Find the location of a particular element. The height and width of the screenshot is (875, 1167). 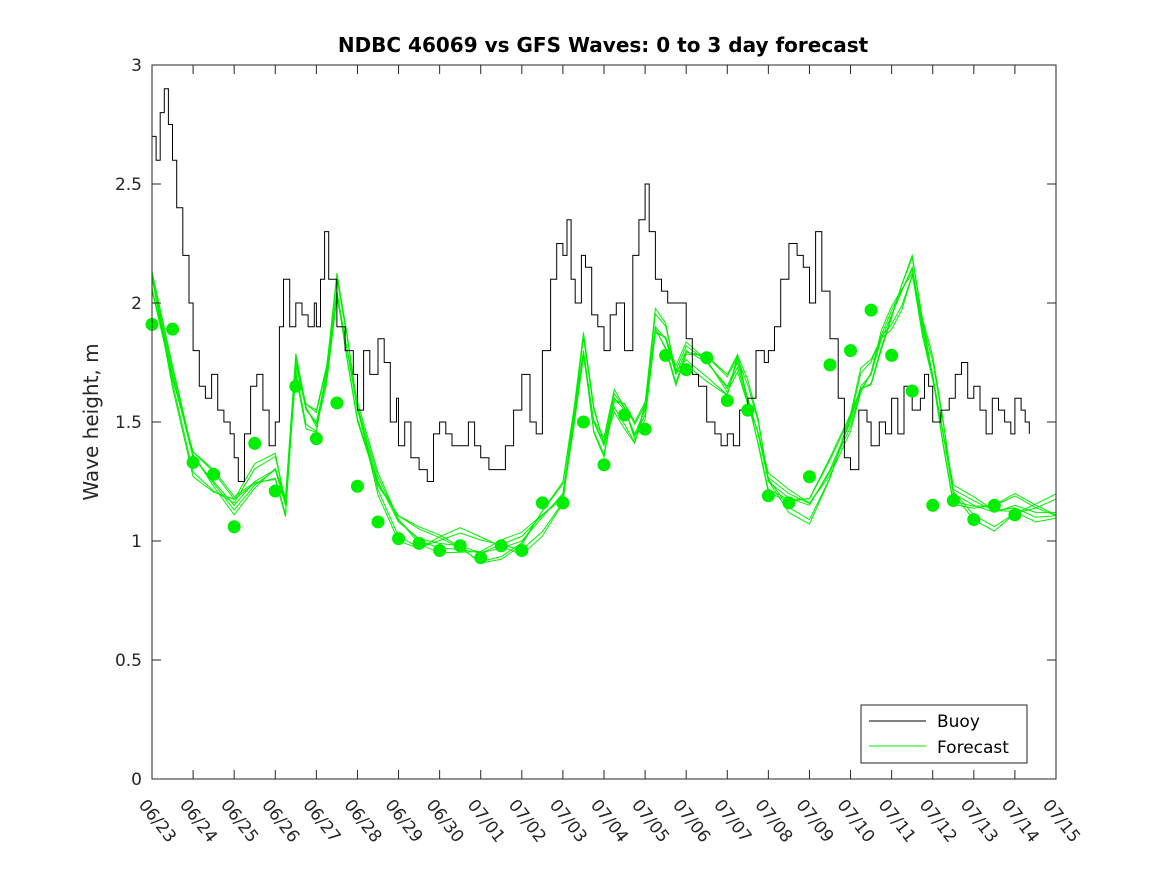

legend-box is located at coordinates (944, 734).